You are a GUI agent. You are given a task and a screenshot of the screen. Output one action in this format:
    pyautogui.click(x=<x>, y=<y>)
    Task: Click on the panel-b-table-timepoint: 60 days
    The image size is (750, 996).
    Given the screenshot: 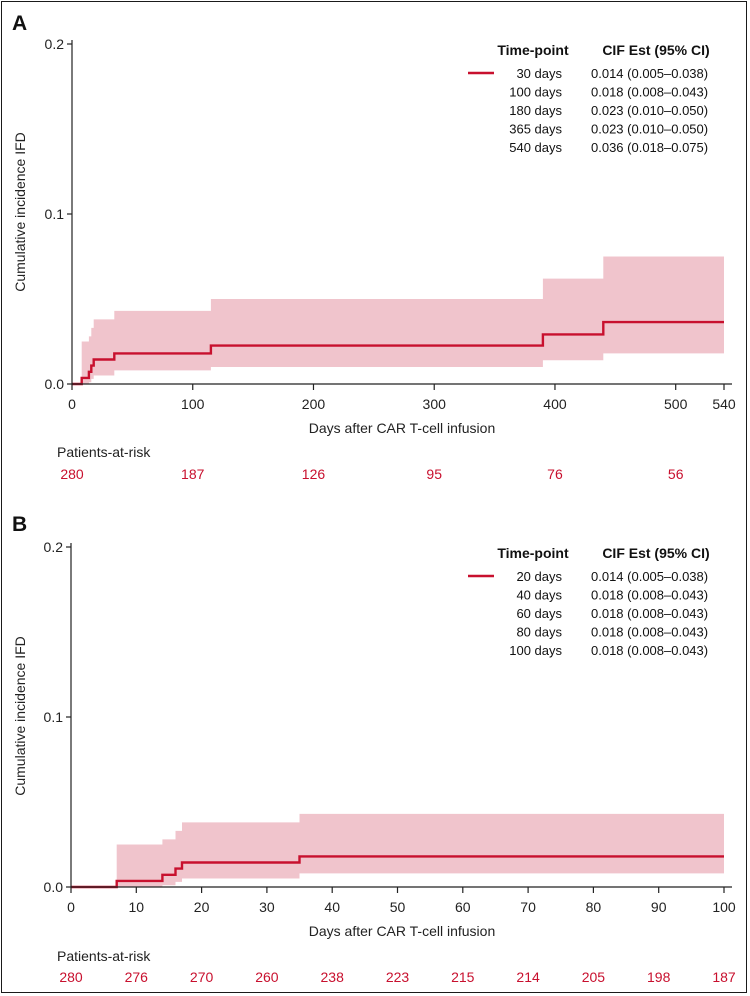 What is the action you would take?
    pyautogui.click(x=539, y=613)
    